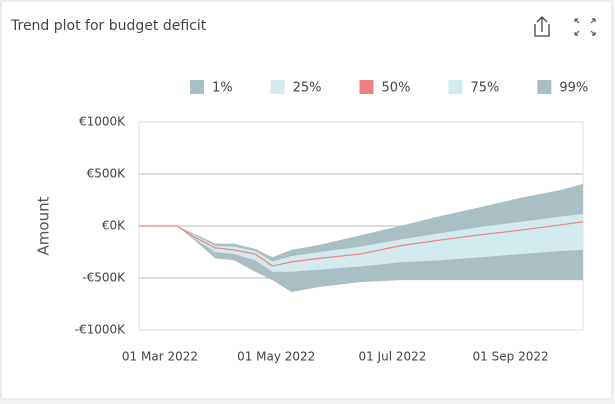  Describe the element at coordinates (107, 174) in the screenshot. I see `y-tick-label: €500K` at that location.